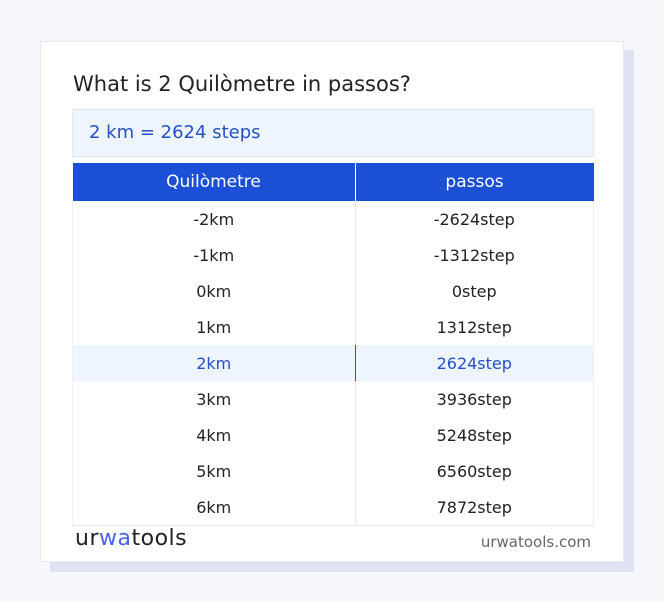 Image resolution: width=664 pixels, height=602 pixels. Describe the element at coordinates (474, 507) in the screenshot. I see `passos-cell: 7872step` at that location.